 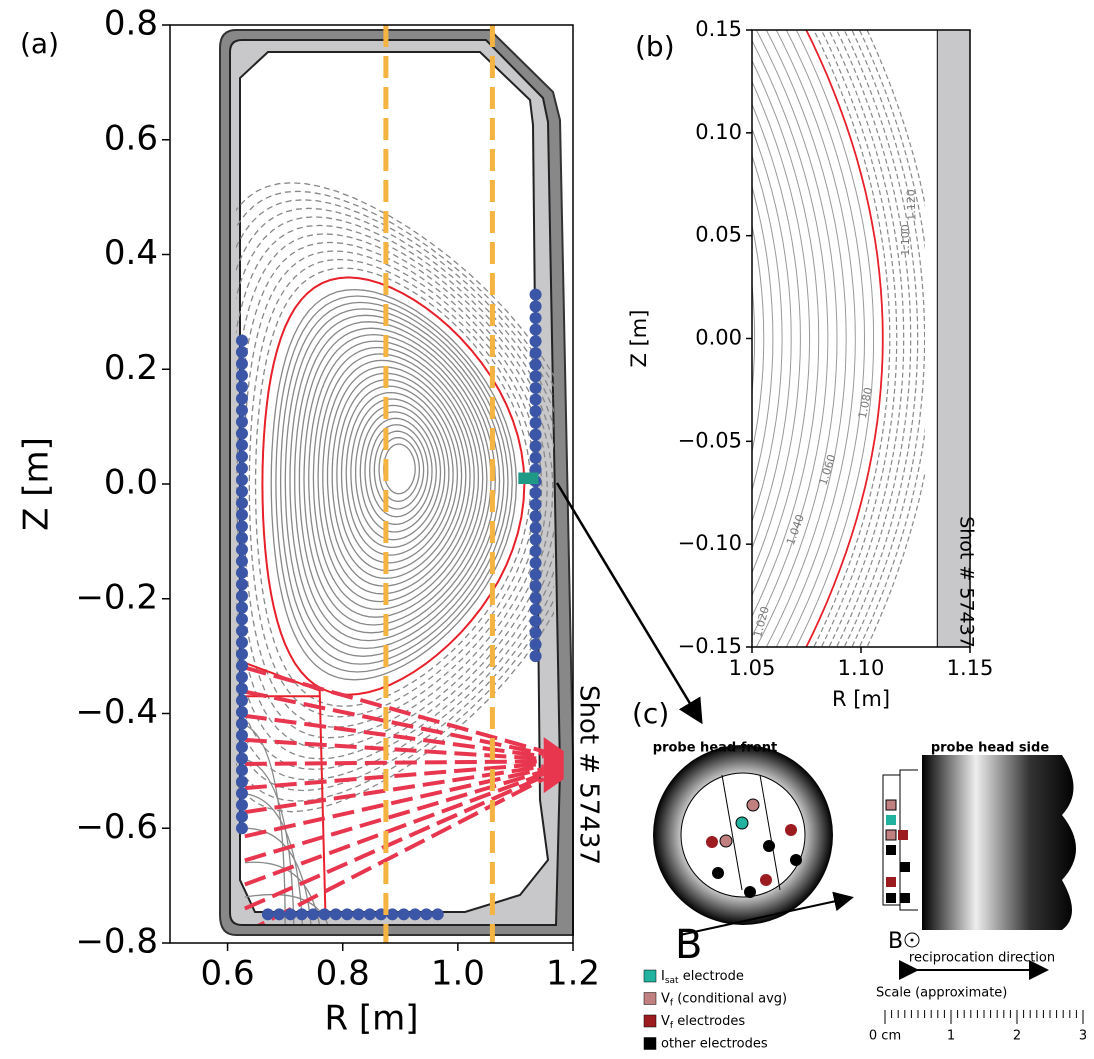 I want to click on x-tick-label: 0.8, so click(x=343, y=974).